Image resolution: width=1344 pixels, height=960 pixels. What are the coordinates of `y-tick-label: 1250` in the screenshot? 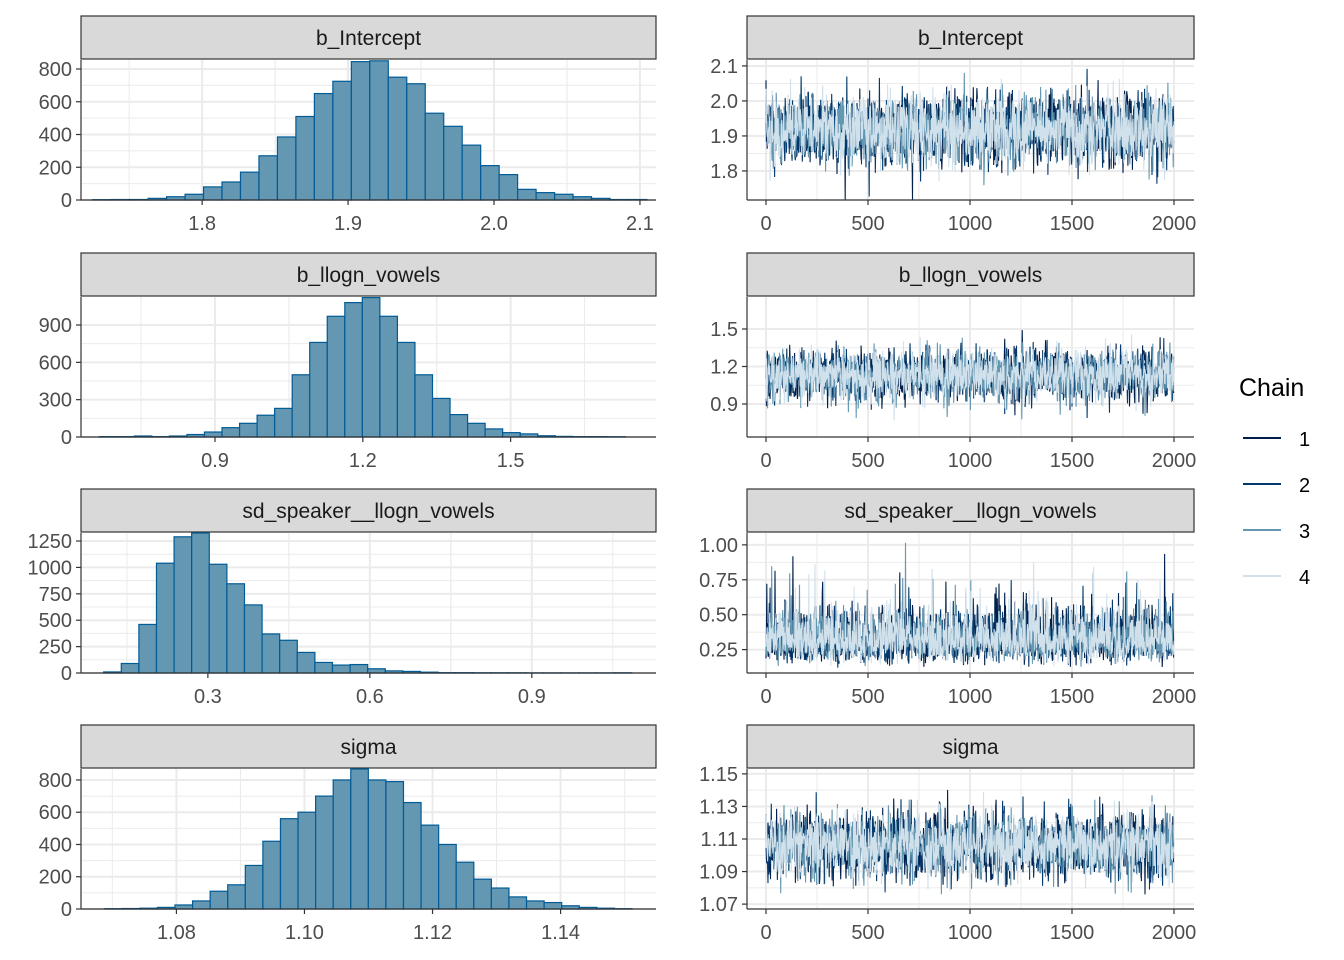 It's located at (50, 542).